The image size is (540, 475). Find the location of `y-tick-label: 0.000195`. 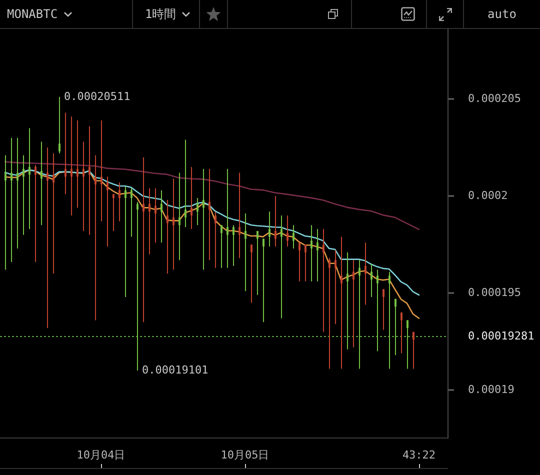

y-tick-label: 0.000195 is located at coordinates (494, 292).